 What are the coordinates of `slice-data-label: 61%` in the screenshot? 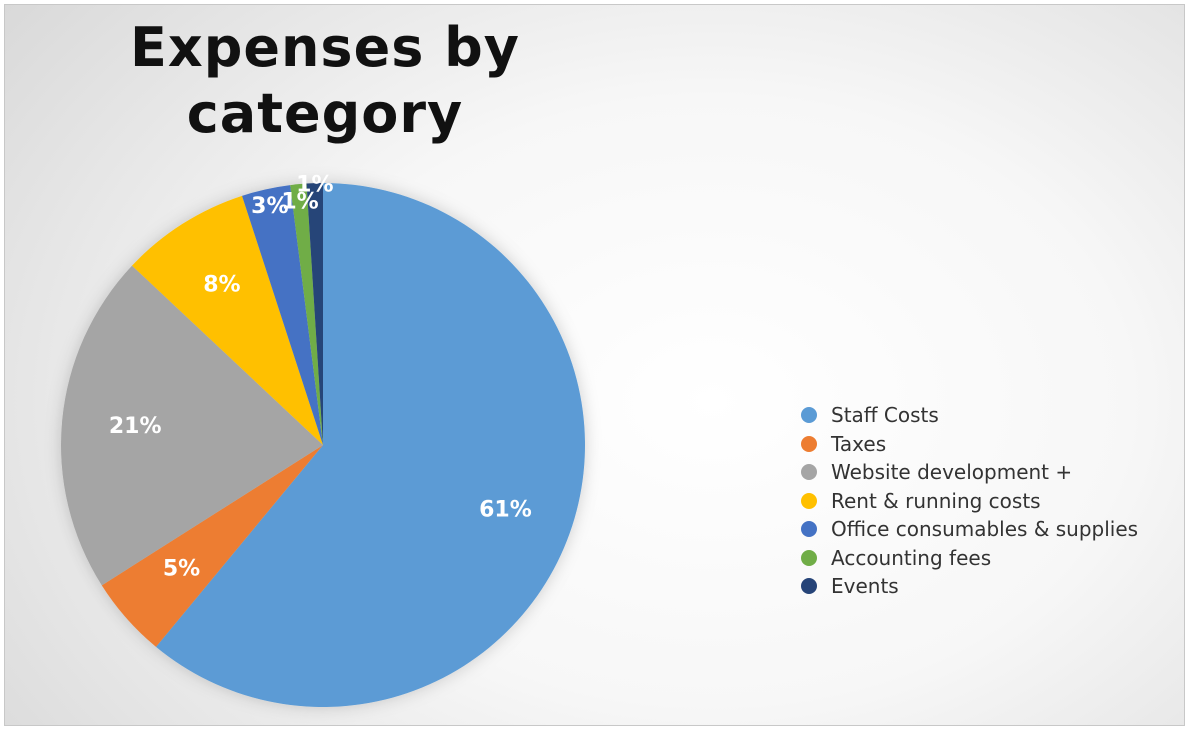 It's located at (505, 510).